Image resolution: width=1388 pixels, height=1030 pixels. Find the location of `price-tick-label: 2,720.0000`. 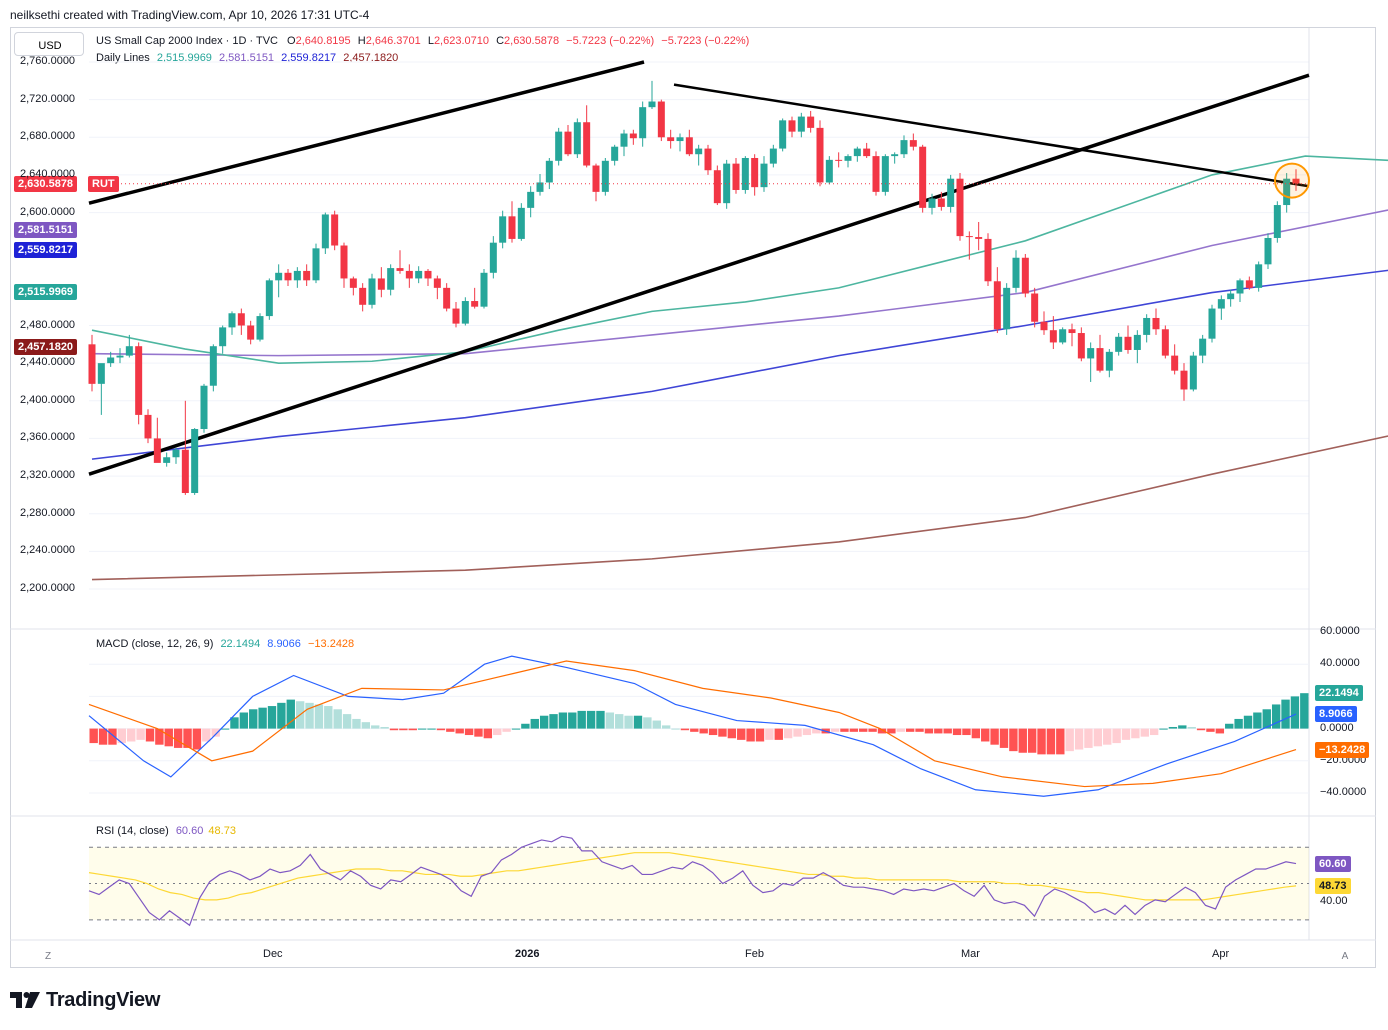

price-tick-label: 2,720.0000 is located at coordinates (48, 98).